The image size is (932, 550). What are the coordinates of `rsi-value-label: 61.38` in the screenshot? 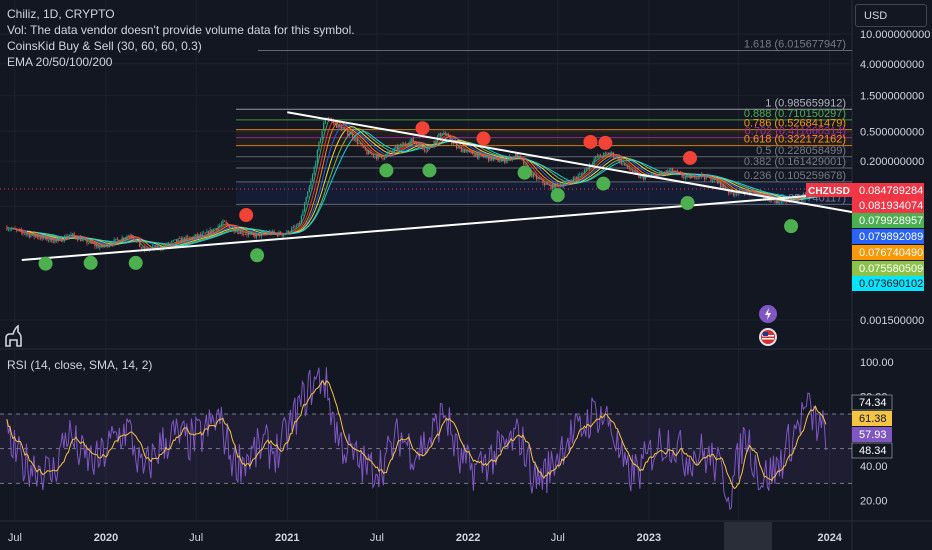 It's located at (873, 419).